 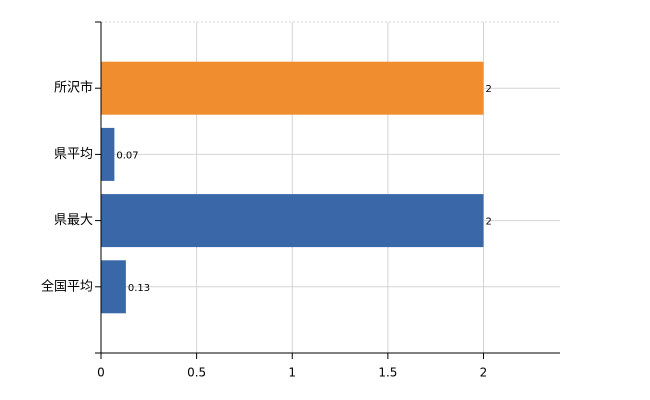 What do you see at coordinates (73, 154) in the screenshot?
I see `y-tick-label: 県平均` at bounding box center [73, 154].